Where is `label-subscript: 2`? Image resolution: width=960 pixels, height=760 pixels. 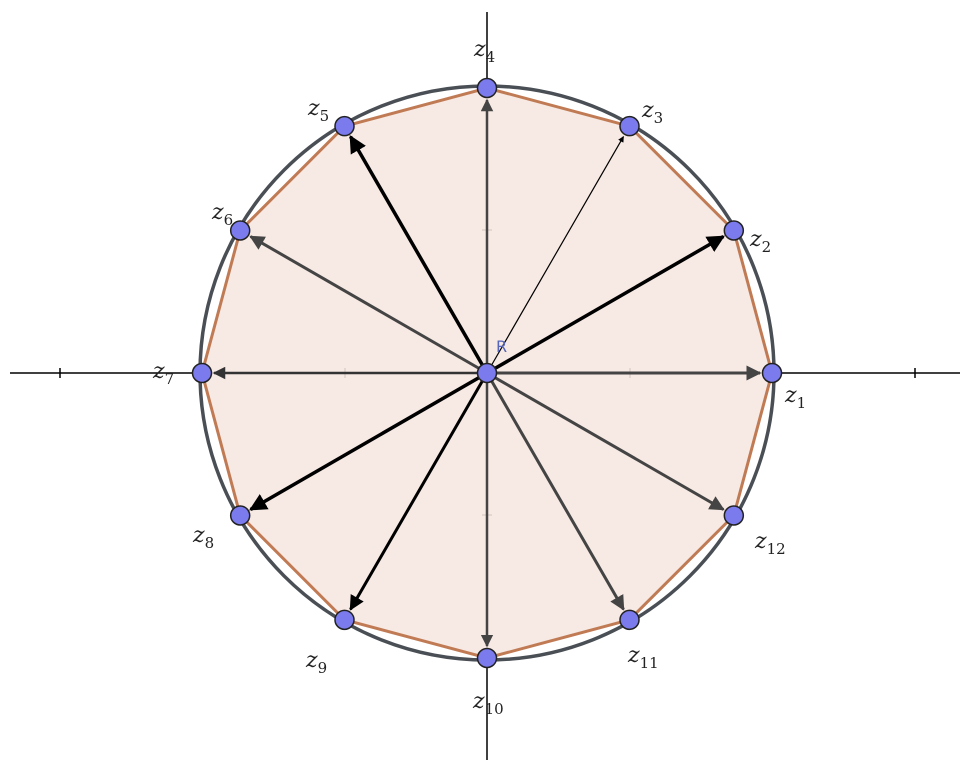 label-subscript: 2 is located at coordinates (767, 247).